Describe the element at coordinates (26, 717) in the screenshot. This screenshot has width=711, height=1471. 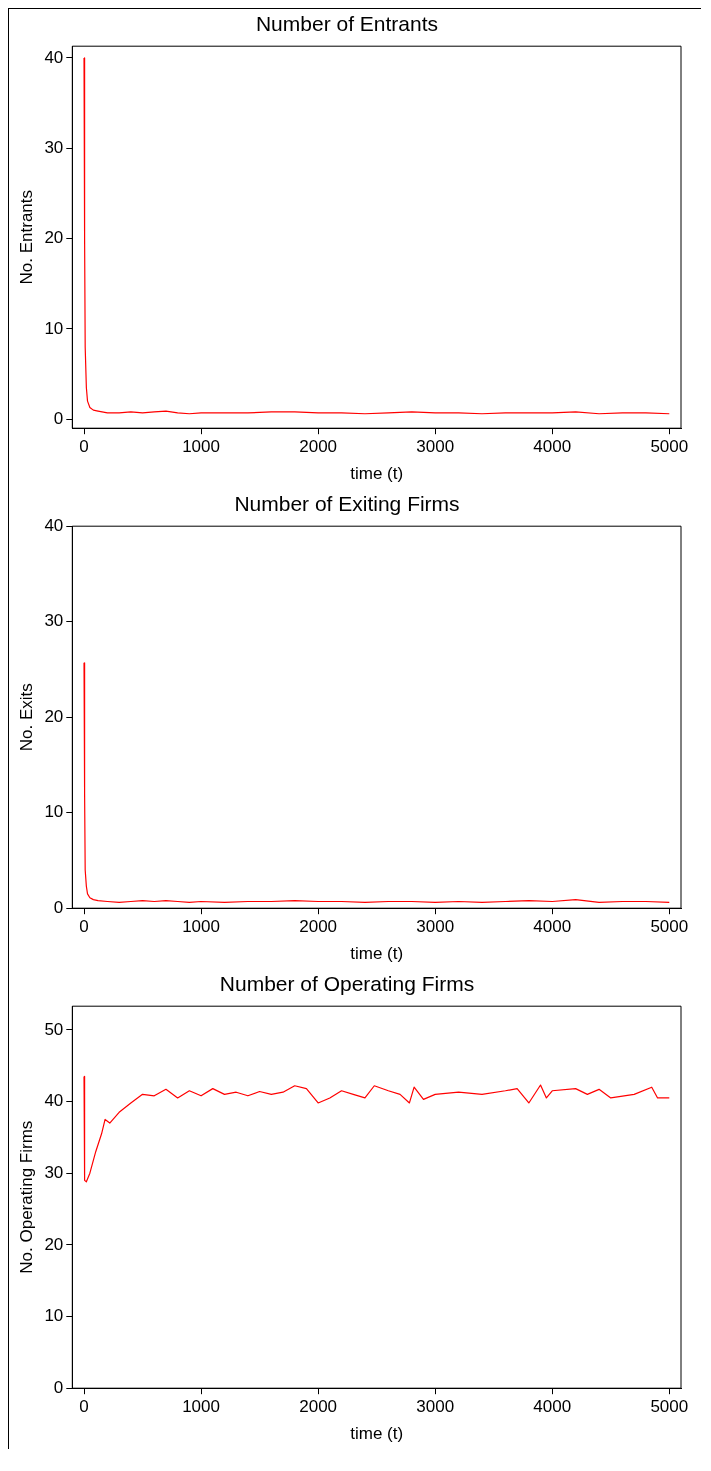
I see `y-axis-title: No. Exits` at that location.